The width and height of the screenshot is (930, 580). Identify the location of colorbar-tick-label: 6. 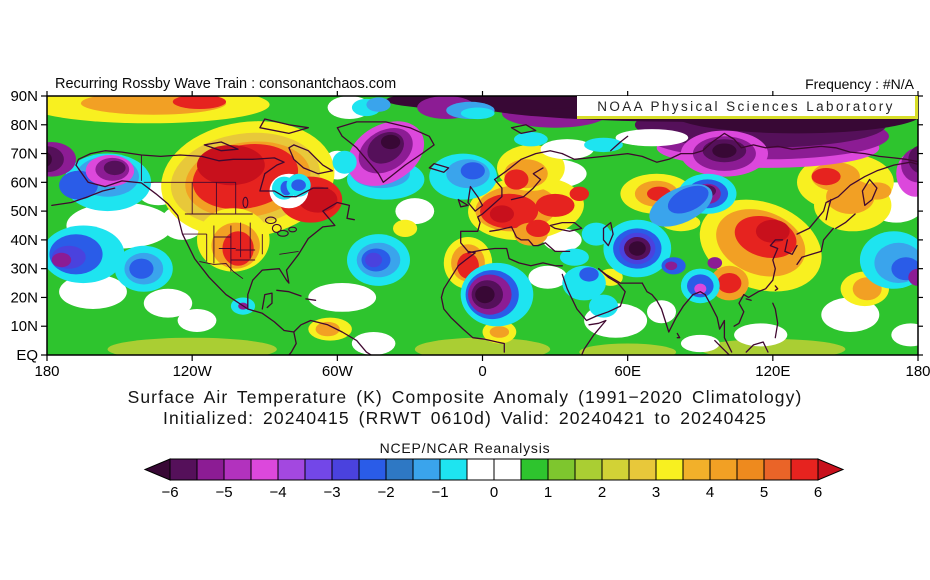
(818, 492).